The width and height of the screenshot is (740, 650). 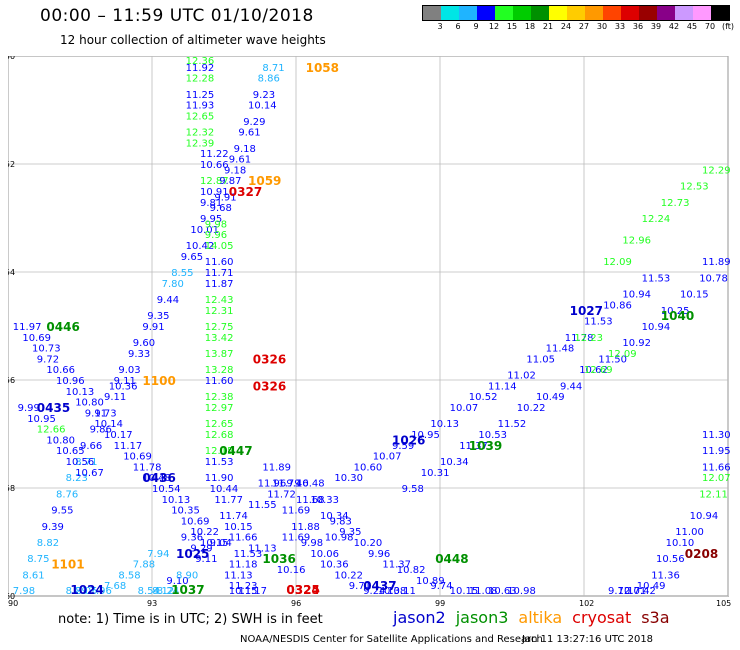 I want to click on swh-value-label: 10.63, so click(x=502, y=591).